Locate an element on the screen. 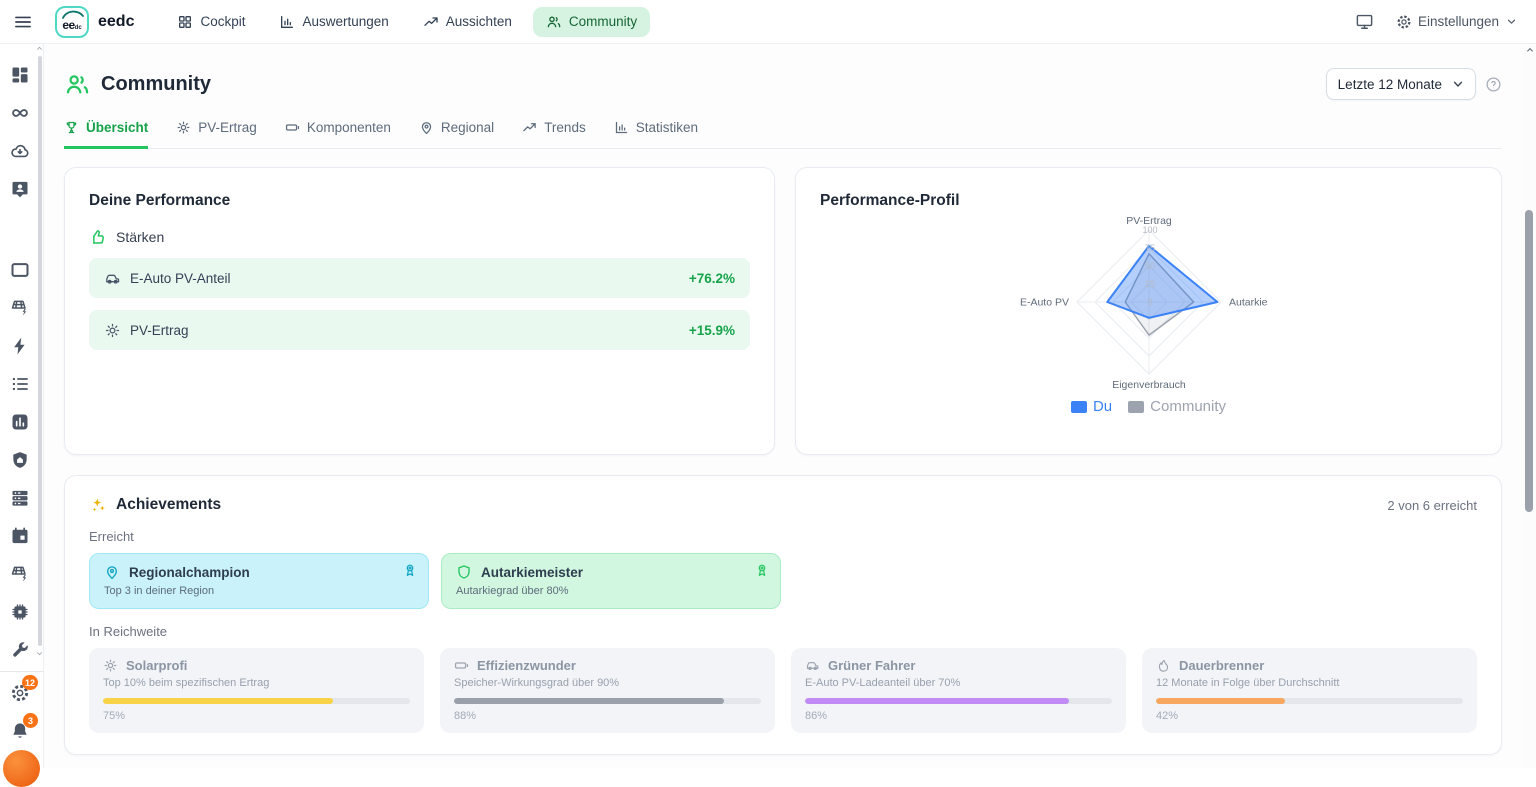 Image resolution: width=1536 pixels, height=787 pixels. settings-menu: Einstellungen is located at coordinates (1457, 22).